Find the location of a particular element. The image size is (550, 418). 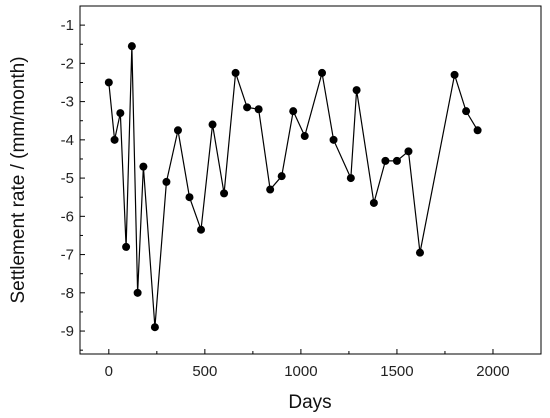

y-axis-ticks: -1 -2 -3 -4 -5 -6 -7 -8 -9 is located at coordinates (73, 184).